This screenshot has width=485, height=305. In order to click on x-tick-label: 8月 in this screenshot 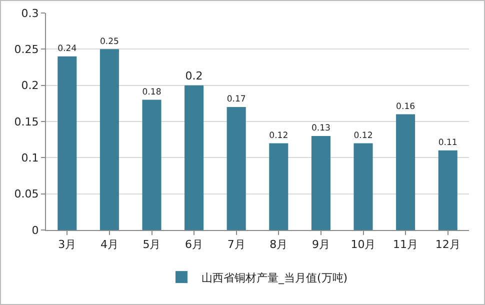, I will do `click(279, 245)`.